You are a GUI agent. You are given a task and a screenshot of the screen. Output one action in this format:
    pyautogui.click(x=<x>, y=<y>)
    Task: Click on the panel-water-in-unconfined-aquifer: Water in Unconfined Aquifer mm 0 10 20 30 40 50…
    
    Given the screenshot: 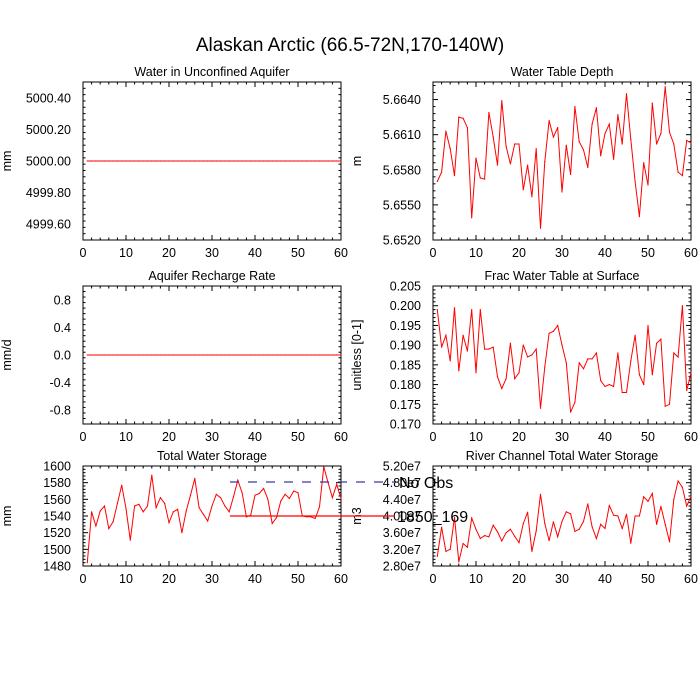 What is the action you would take?
    pyautogui.click(x=174, y=162)
    